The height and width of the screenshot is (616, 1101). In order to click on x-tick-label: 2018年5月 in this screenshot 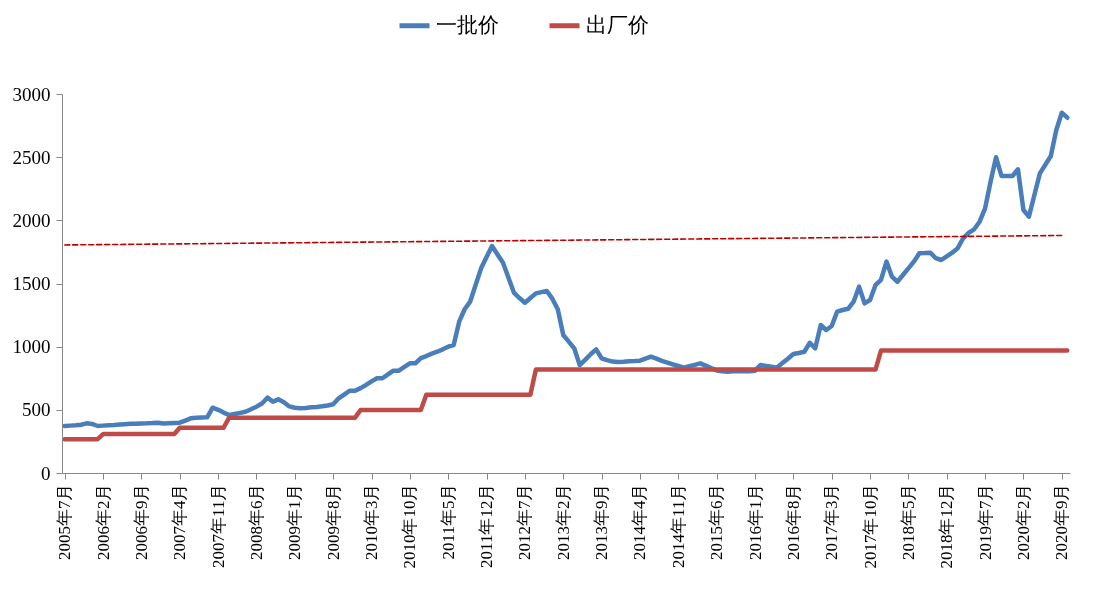, I will do `click(908, 521)`.